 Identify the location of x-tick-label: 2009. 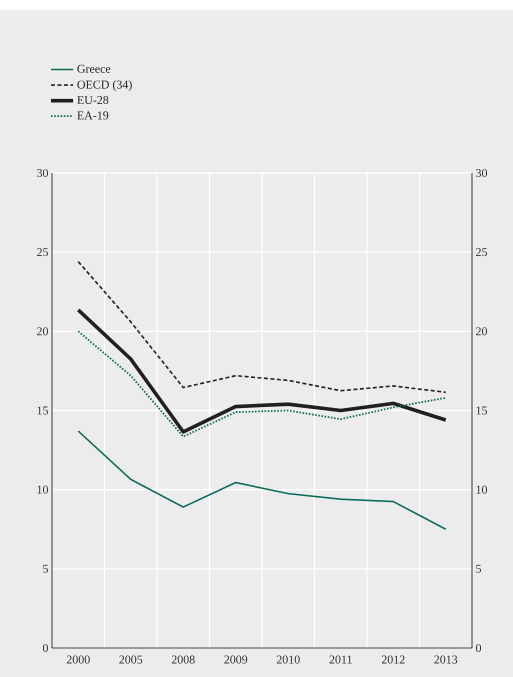
(236, 660).